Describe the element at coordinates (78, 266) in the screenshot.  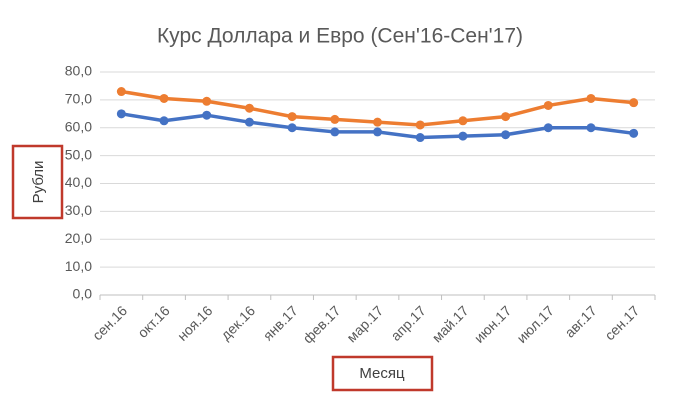
I see `y-tick-label: 10,0` at that location.